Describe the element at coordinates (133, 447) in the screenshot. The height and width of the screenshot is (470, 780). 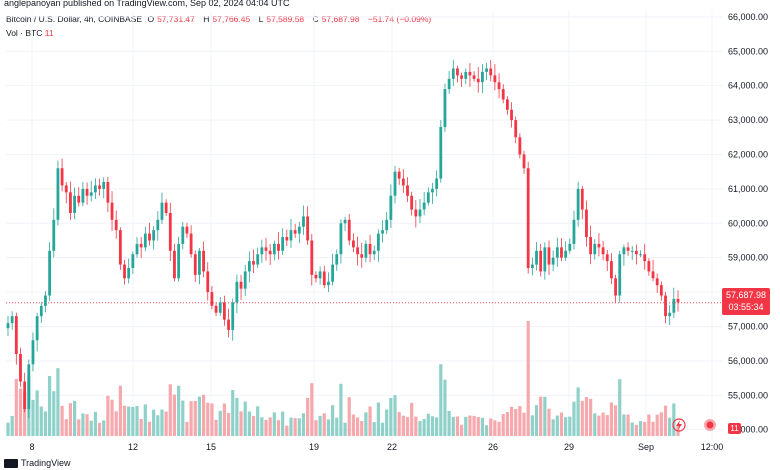
I see `time-tick-label: 12` at that location.